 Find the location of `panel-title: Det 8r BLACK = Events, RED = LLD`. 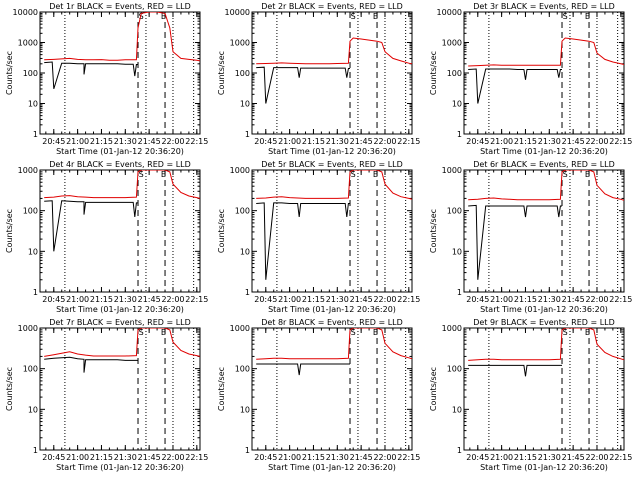

panel-title: Det 8r BLACK = Events, RED = LLD is located at coordinates (332, 322).